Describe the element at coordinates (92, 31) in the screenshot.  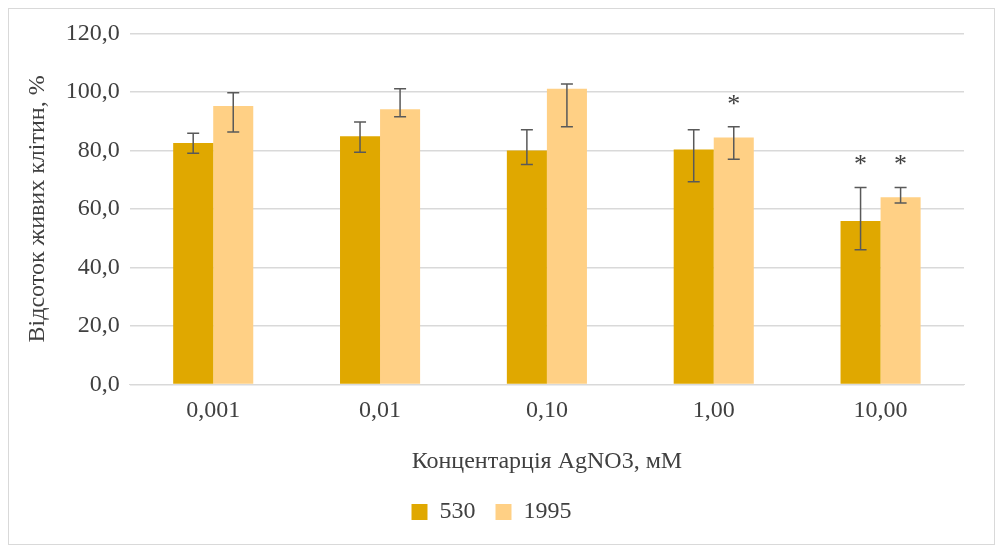
I see `y-tick-label: 120,0` at that location.